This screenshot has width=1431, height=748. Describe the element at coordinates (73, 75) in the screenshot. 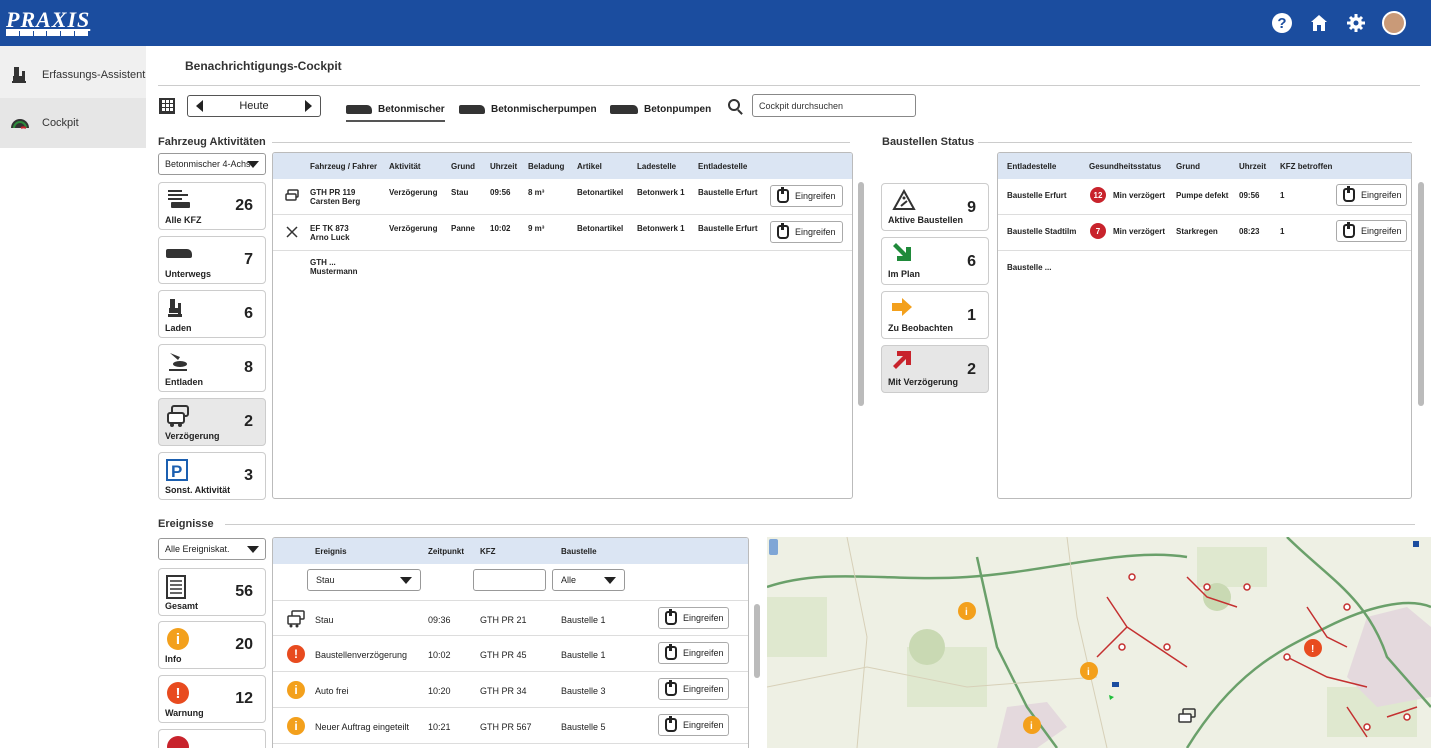

I see `sidebar-item-erfassungs-assistent: Erfassungs-Assistent` at that location.